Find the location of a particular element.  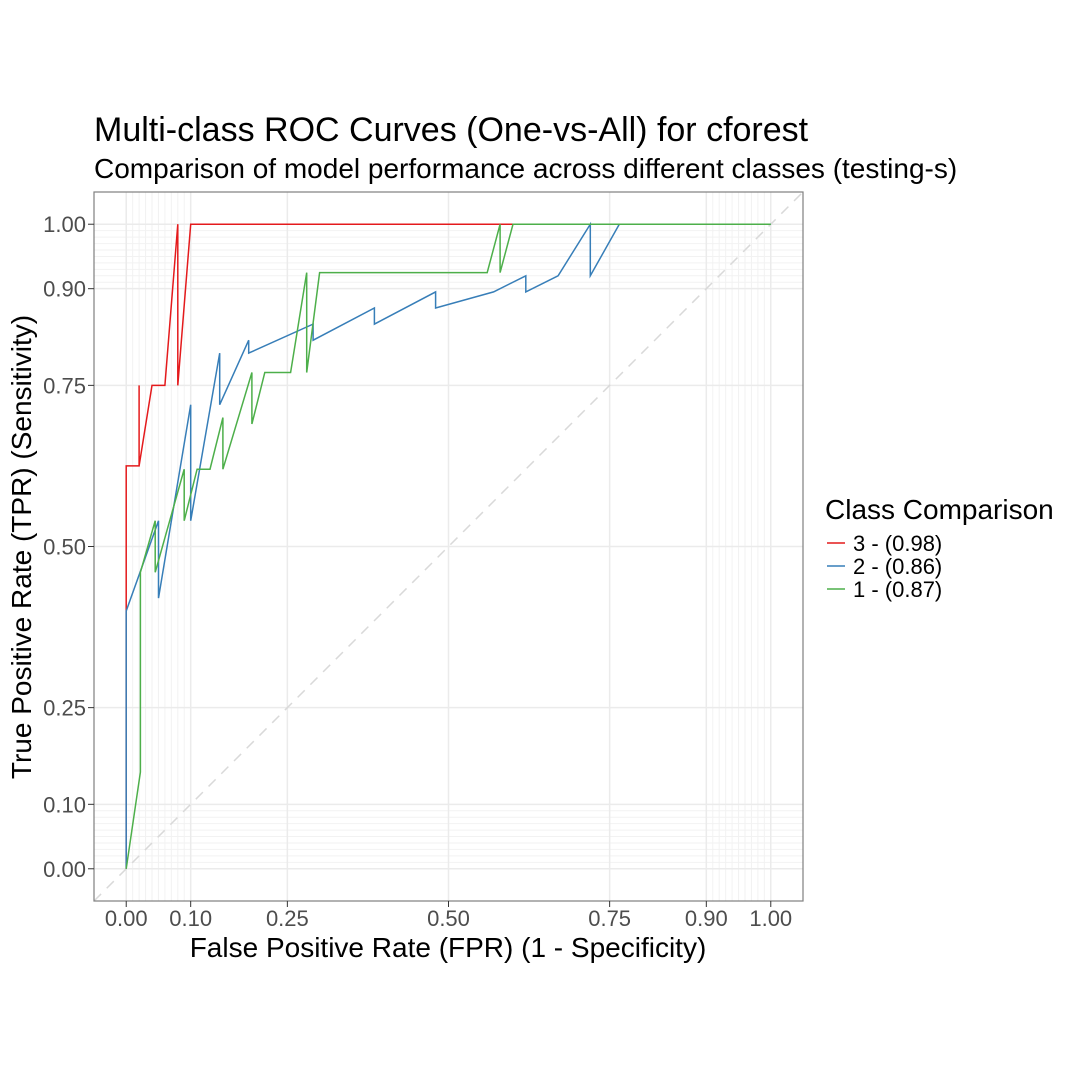

y-tick-label: 1.00 is located at coordinates (64, 224).